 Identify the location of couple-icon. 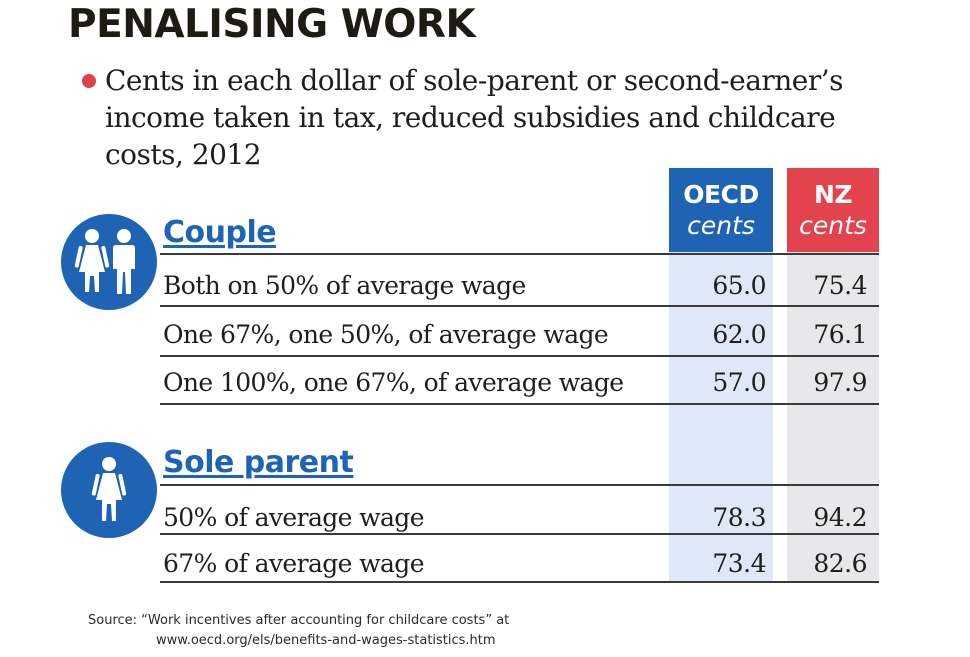
(109, 262).